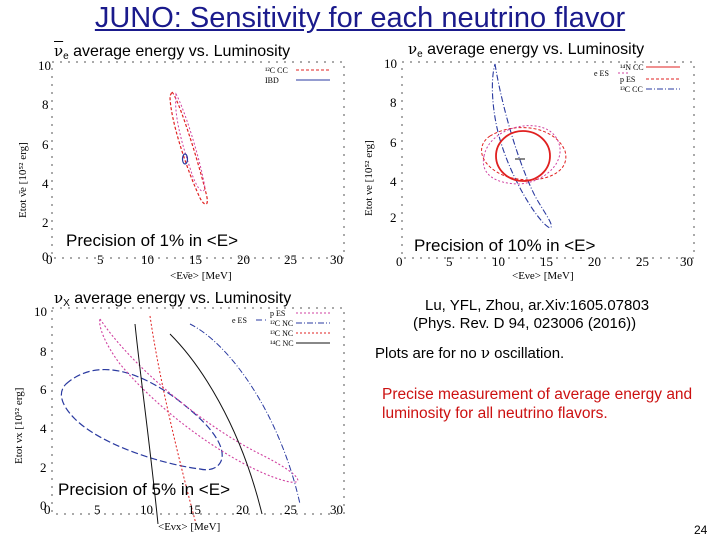 This screenshot has width=720, height=540. I want to click on antinue-plot-title: νe average energy vs. Luminosity, so click(172, 52).